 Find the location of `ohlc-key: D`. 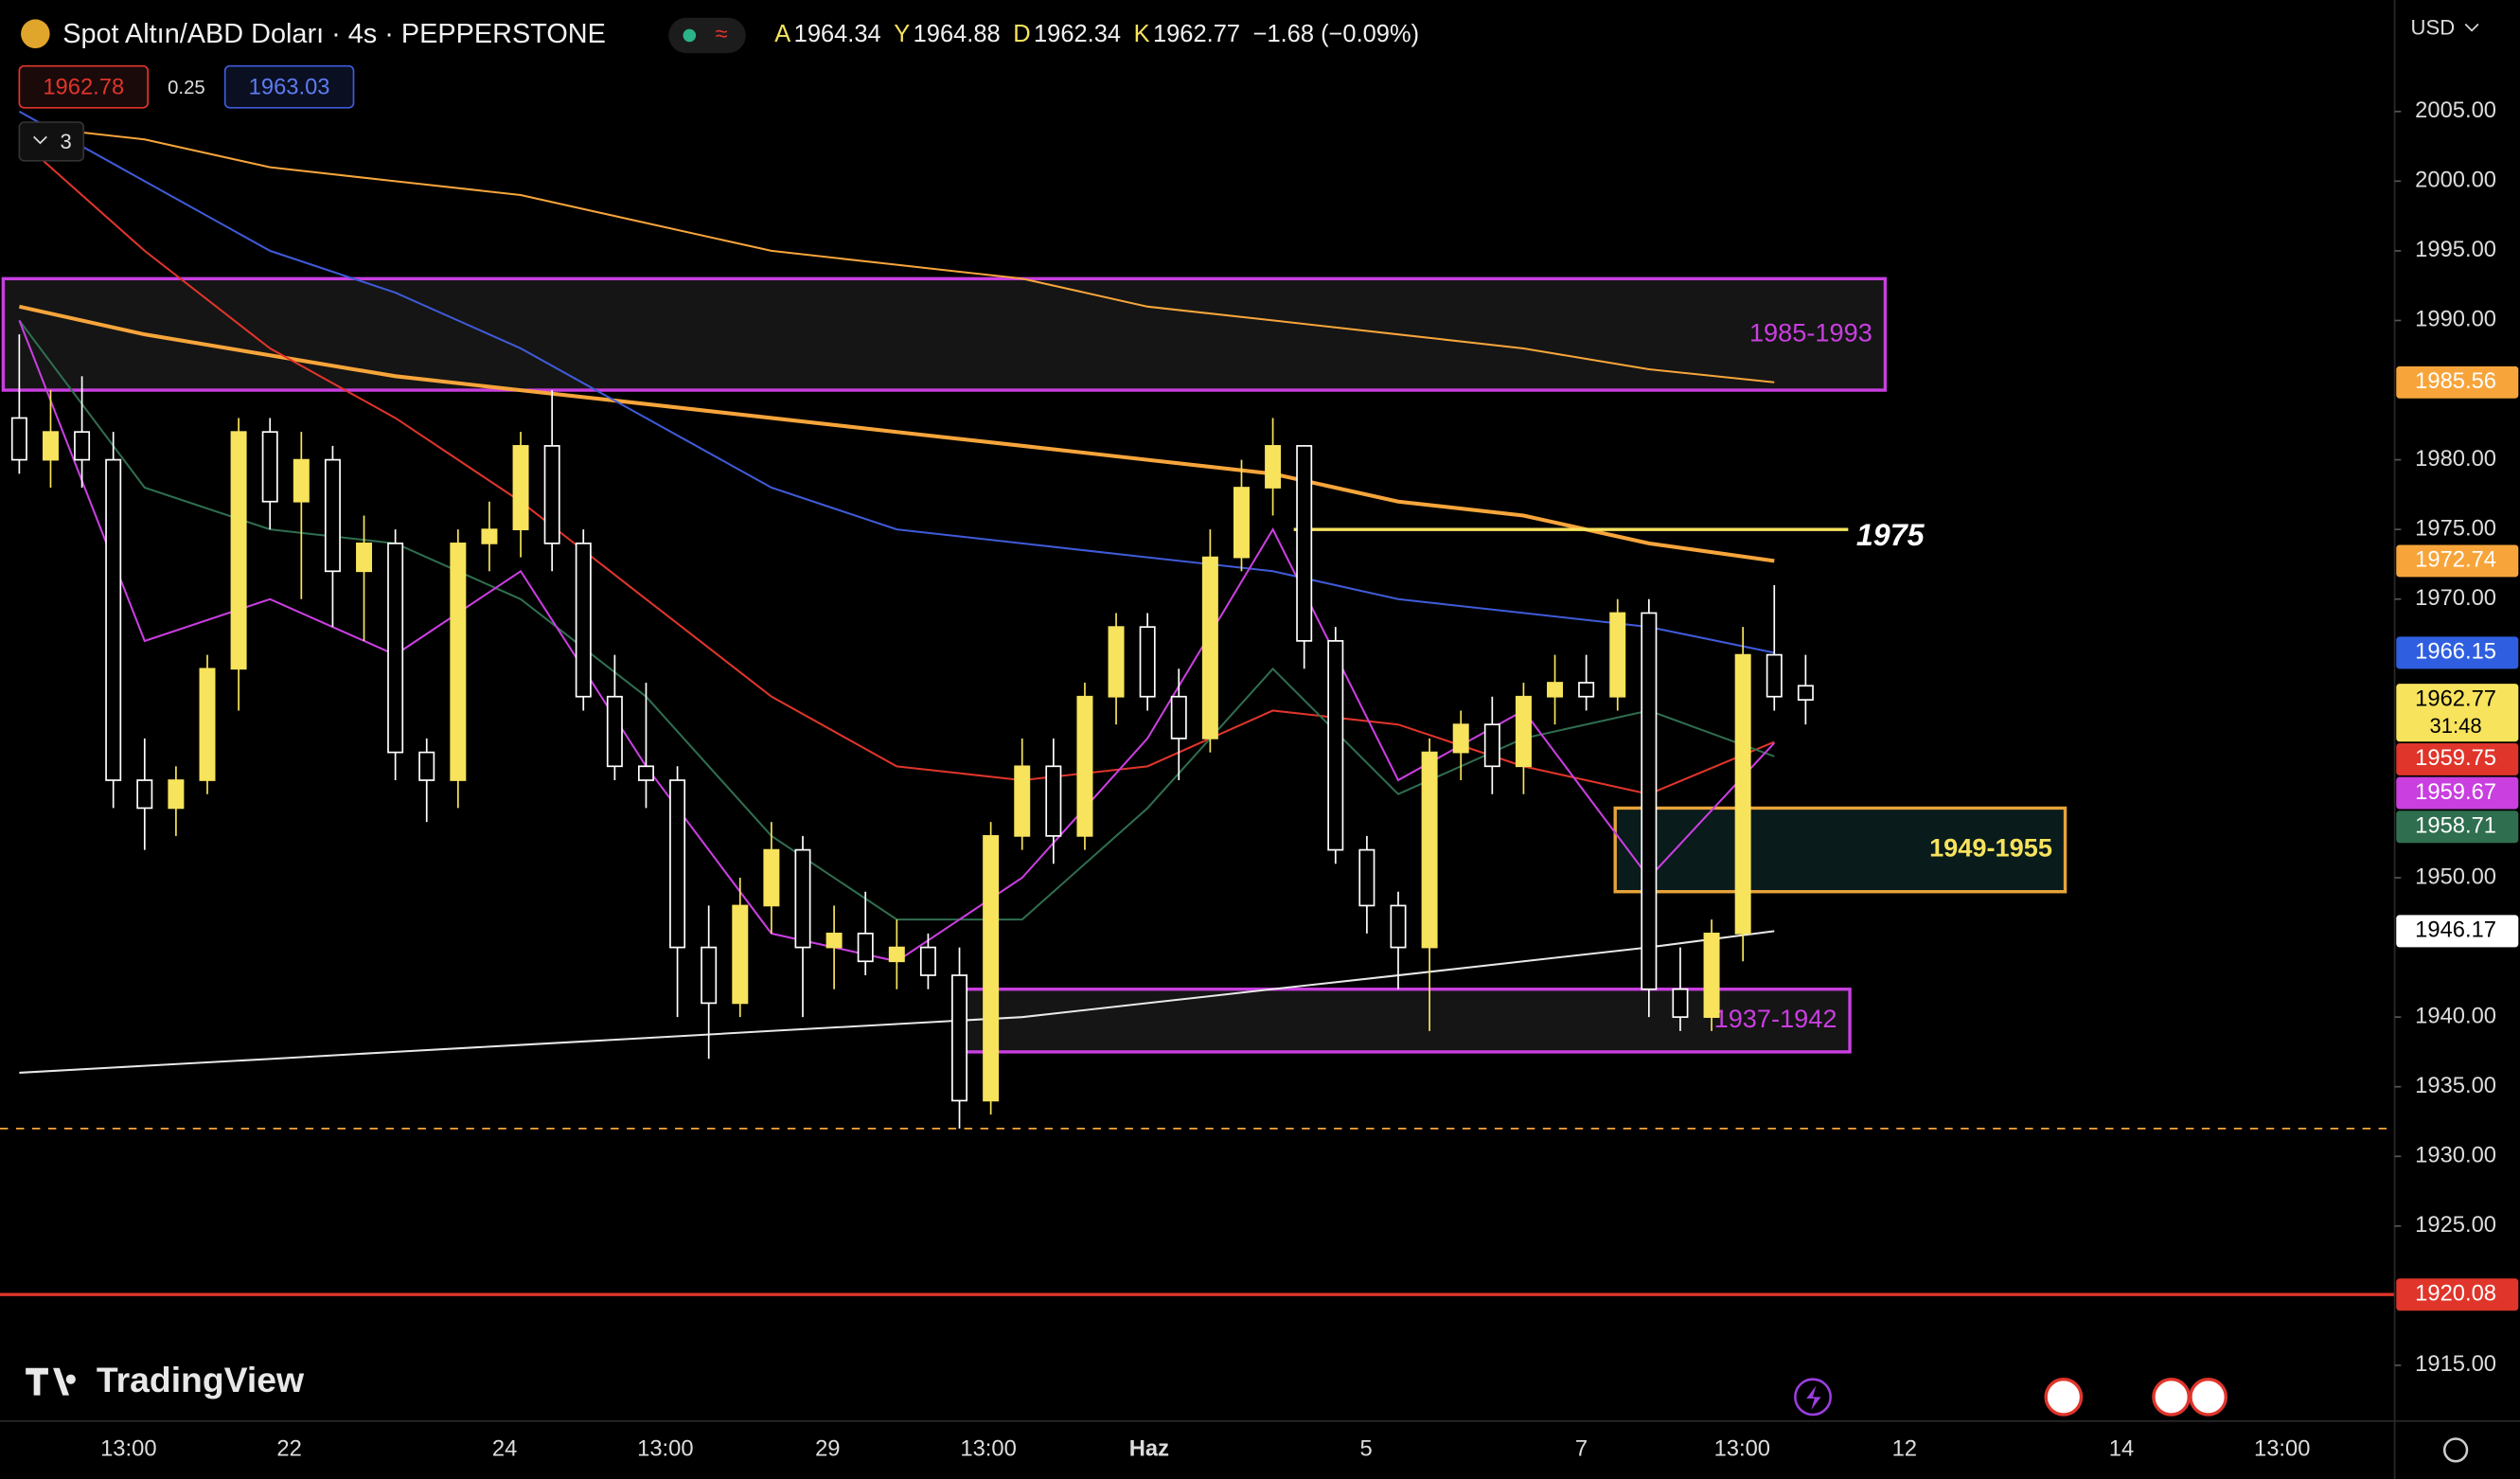

ohlc-key: D is located at coordinates (1022, 34).